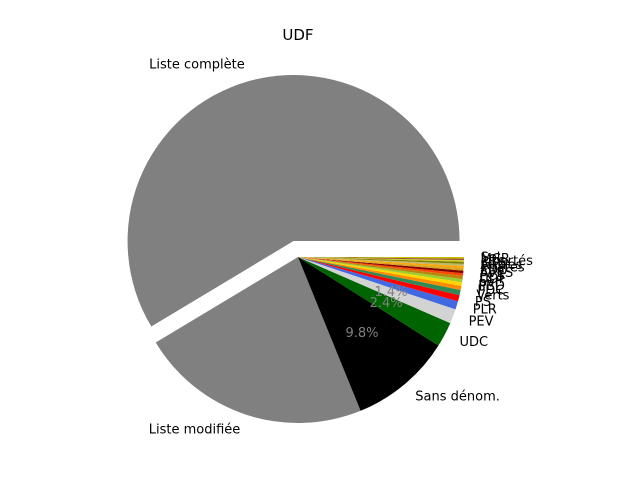 The height and width of the screenshot is (485, 640). I want to click on slice-label-pbd: PBD, so click(491, 286).